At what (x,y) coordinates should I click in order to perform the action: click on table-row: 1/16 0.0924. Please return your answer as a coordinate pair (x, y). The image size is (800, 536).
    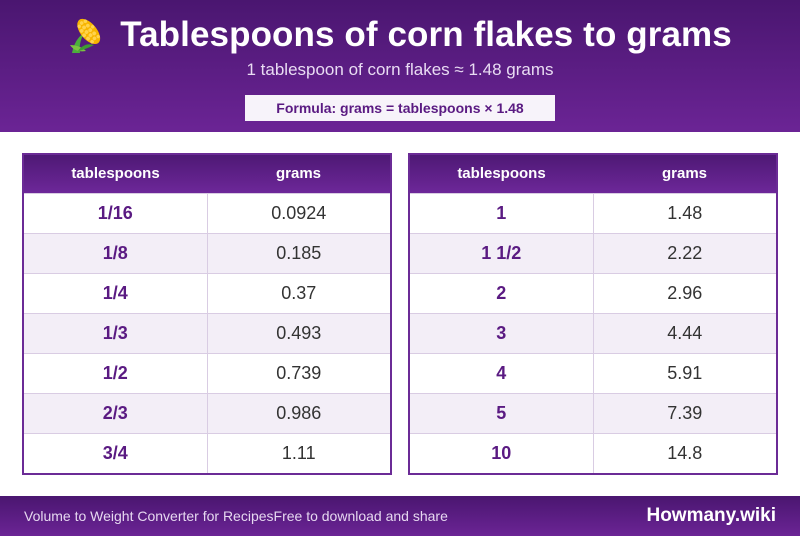
    Looking at the image, I should click on (207, 213).